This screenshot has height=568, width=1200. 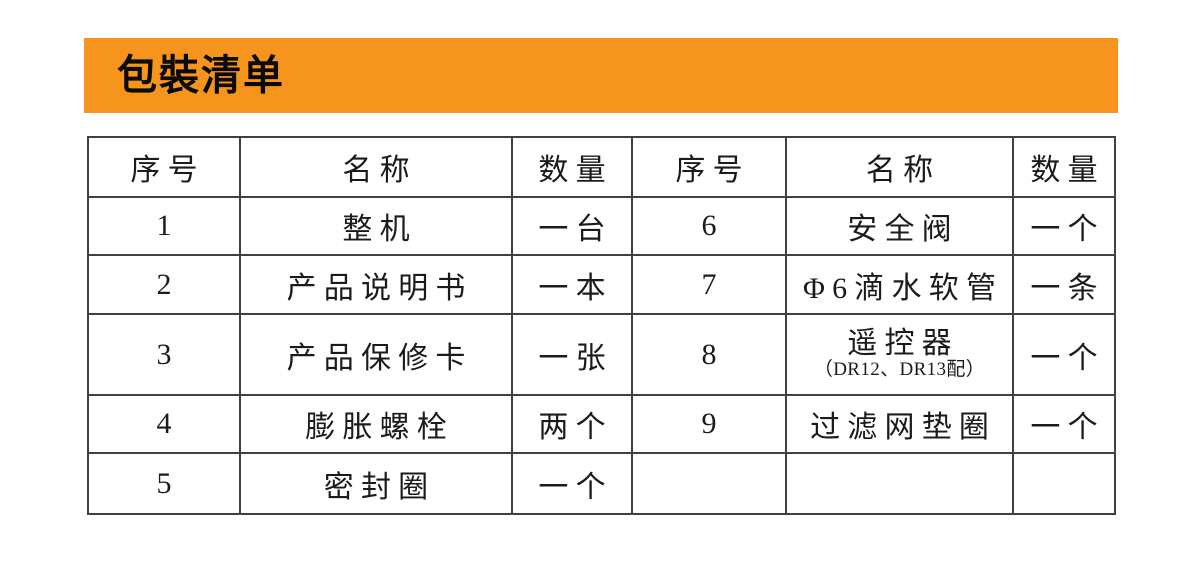 I want to click on header-qty-right: 数量, so click(x=1064, y=167).